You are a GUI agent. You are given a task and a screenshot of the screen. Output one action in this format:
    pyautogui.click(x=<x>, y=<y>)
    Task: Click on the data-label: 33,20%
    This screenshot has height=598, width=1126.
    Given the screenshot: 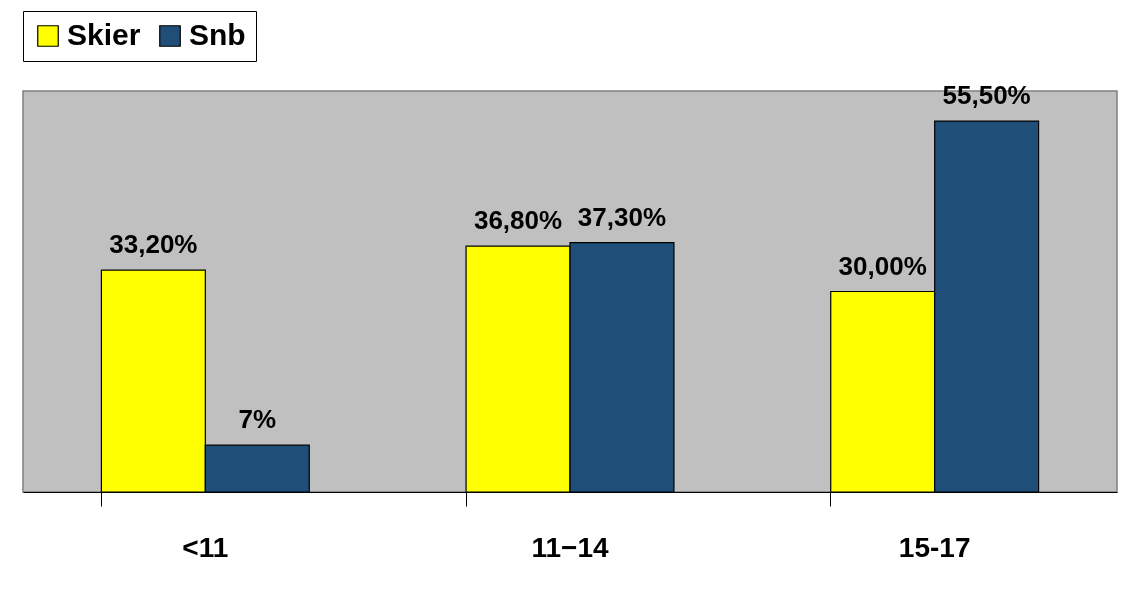 What is the action you would take?
    pyautogui.click(x=153, y=244)
    